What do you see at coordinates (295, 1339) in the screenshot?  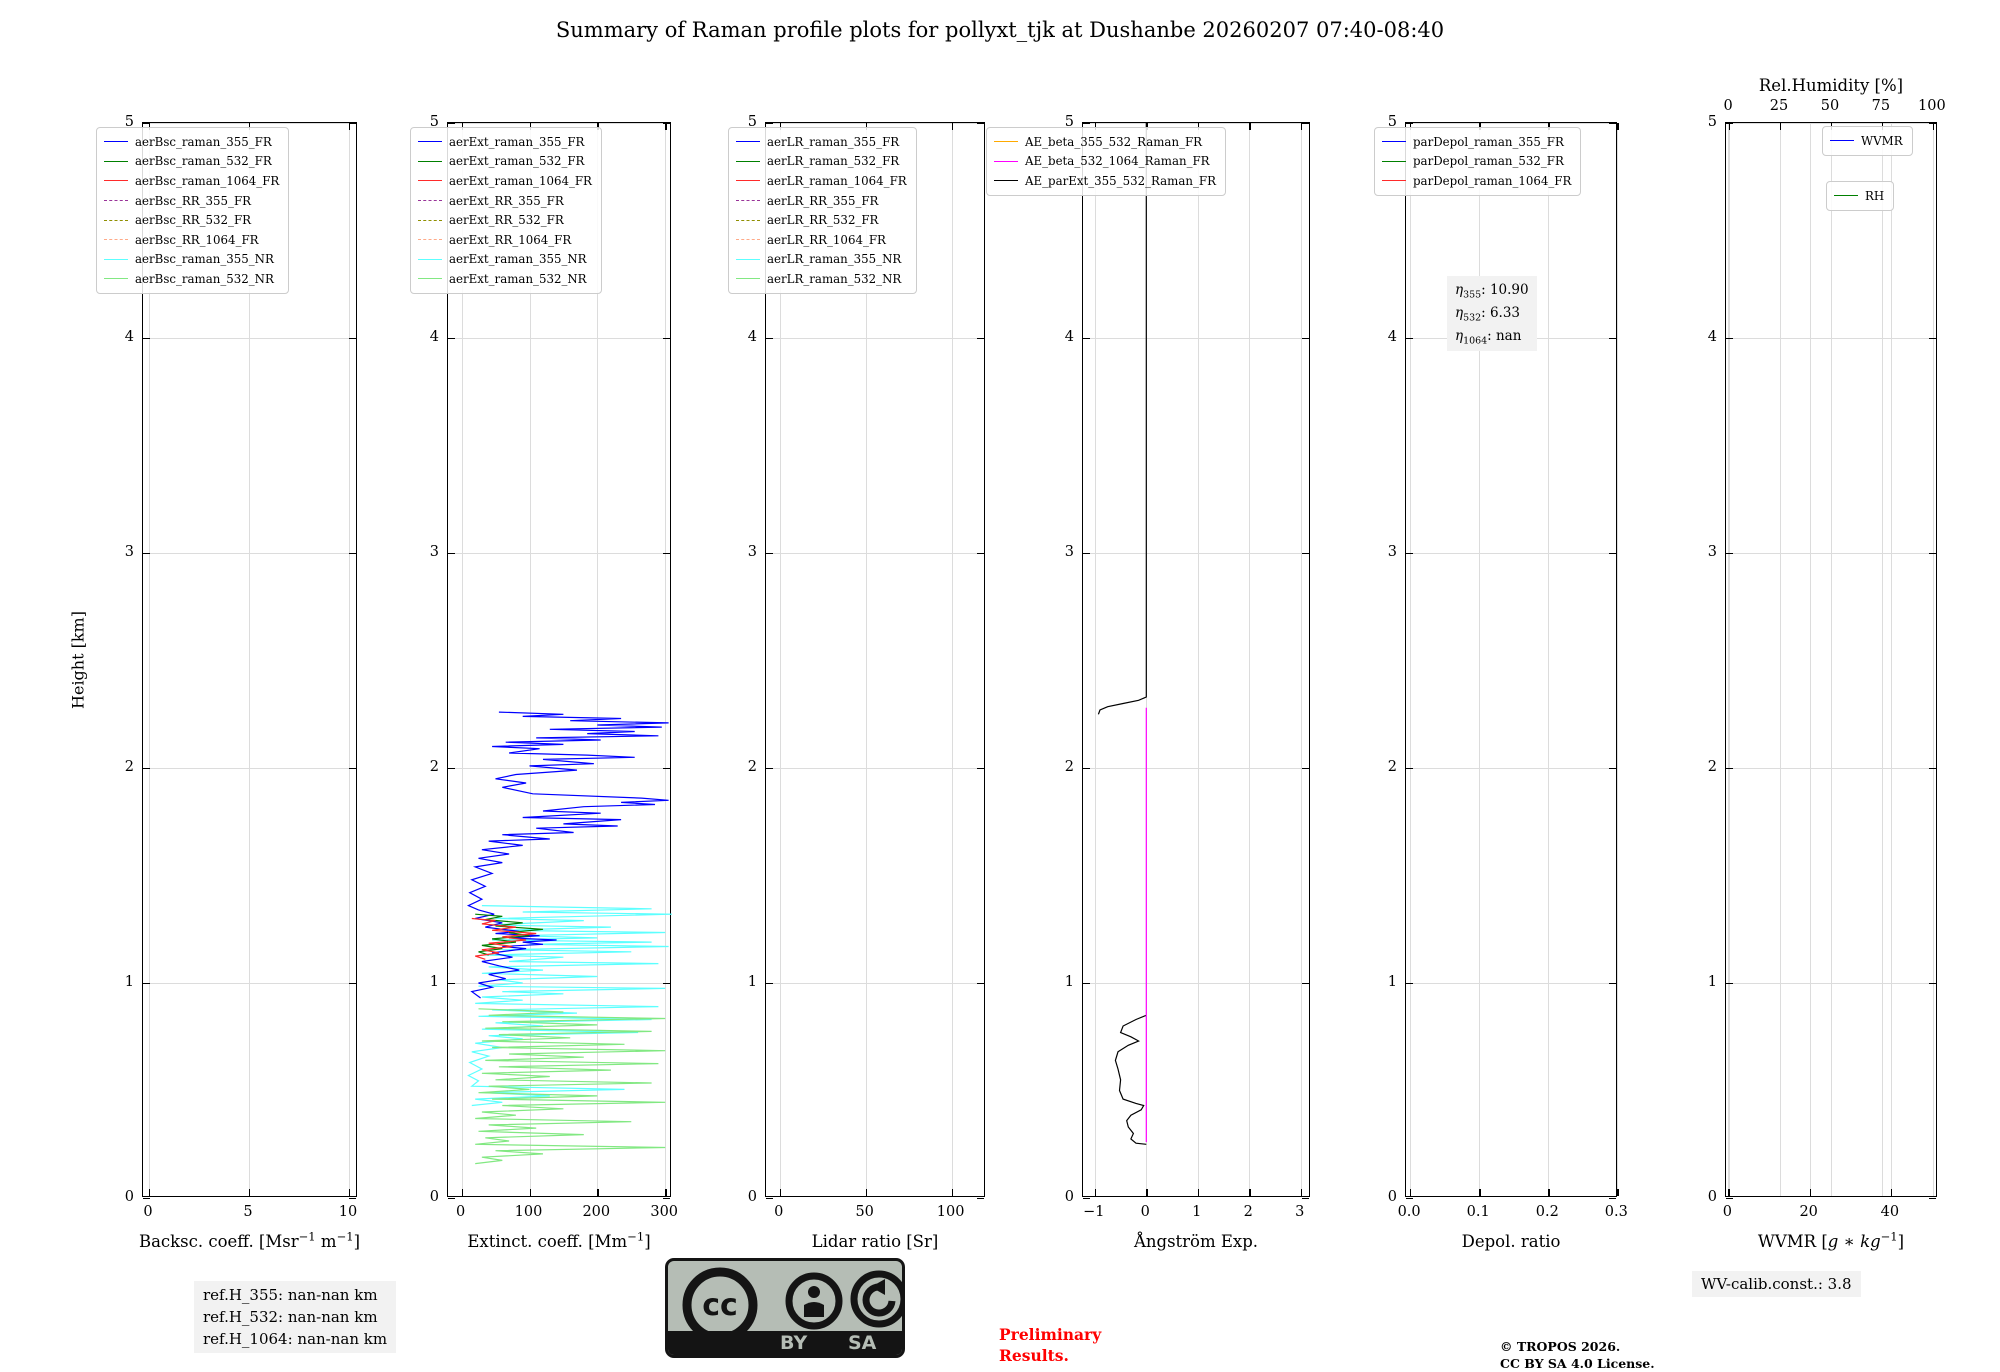 I see `ref-height-1064: ref.H_1064: nan-nan km` at bounding box center [295, 1339].